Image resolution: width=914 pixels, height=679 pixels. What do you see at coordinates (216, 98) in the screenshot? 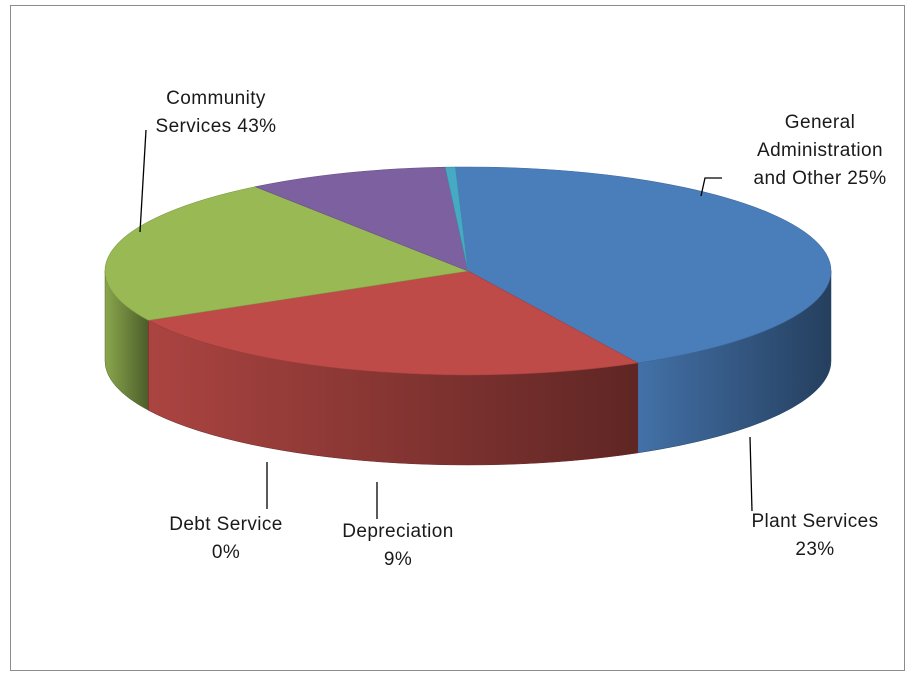
I see `data-label-line: Community` at bounding box center [216, 98].